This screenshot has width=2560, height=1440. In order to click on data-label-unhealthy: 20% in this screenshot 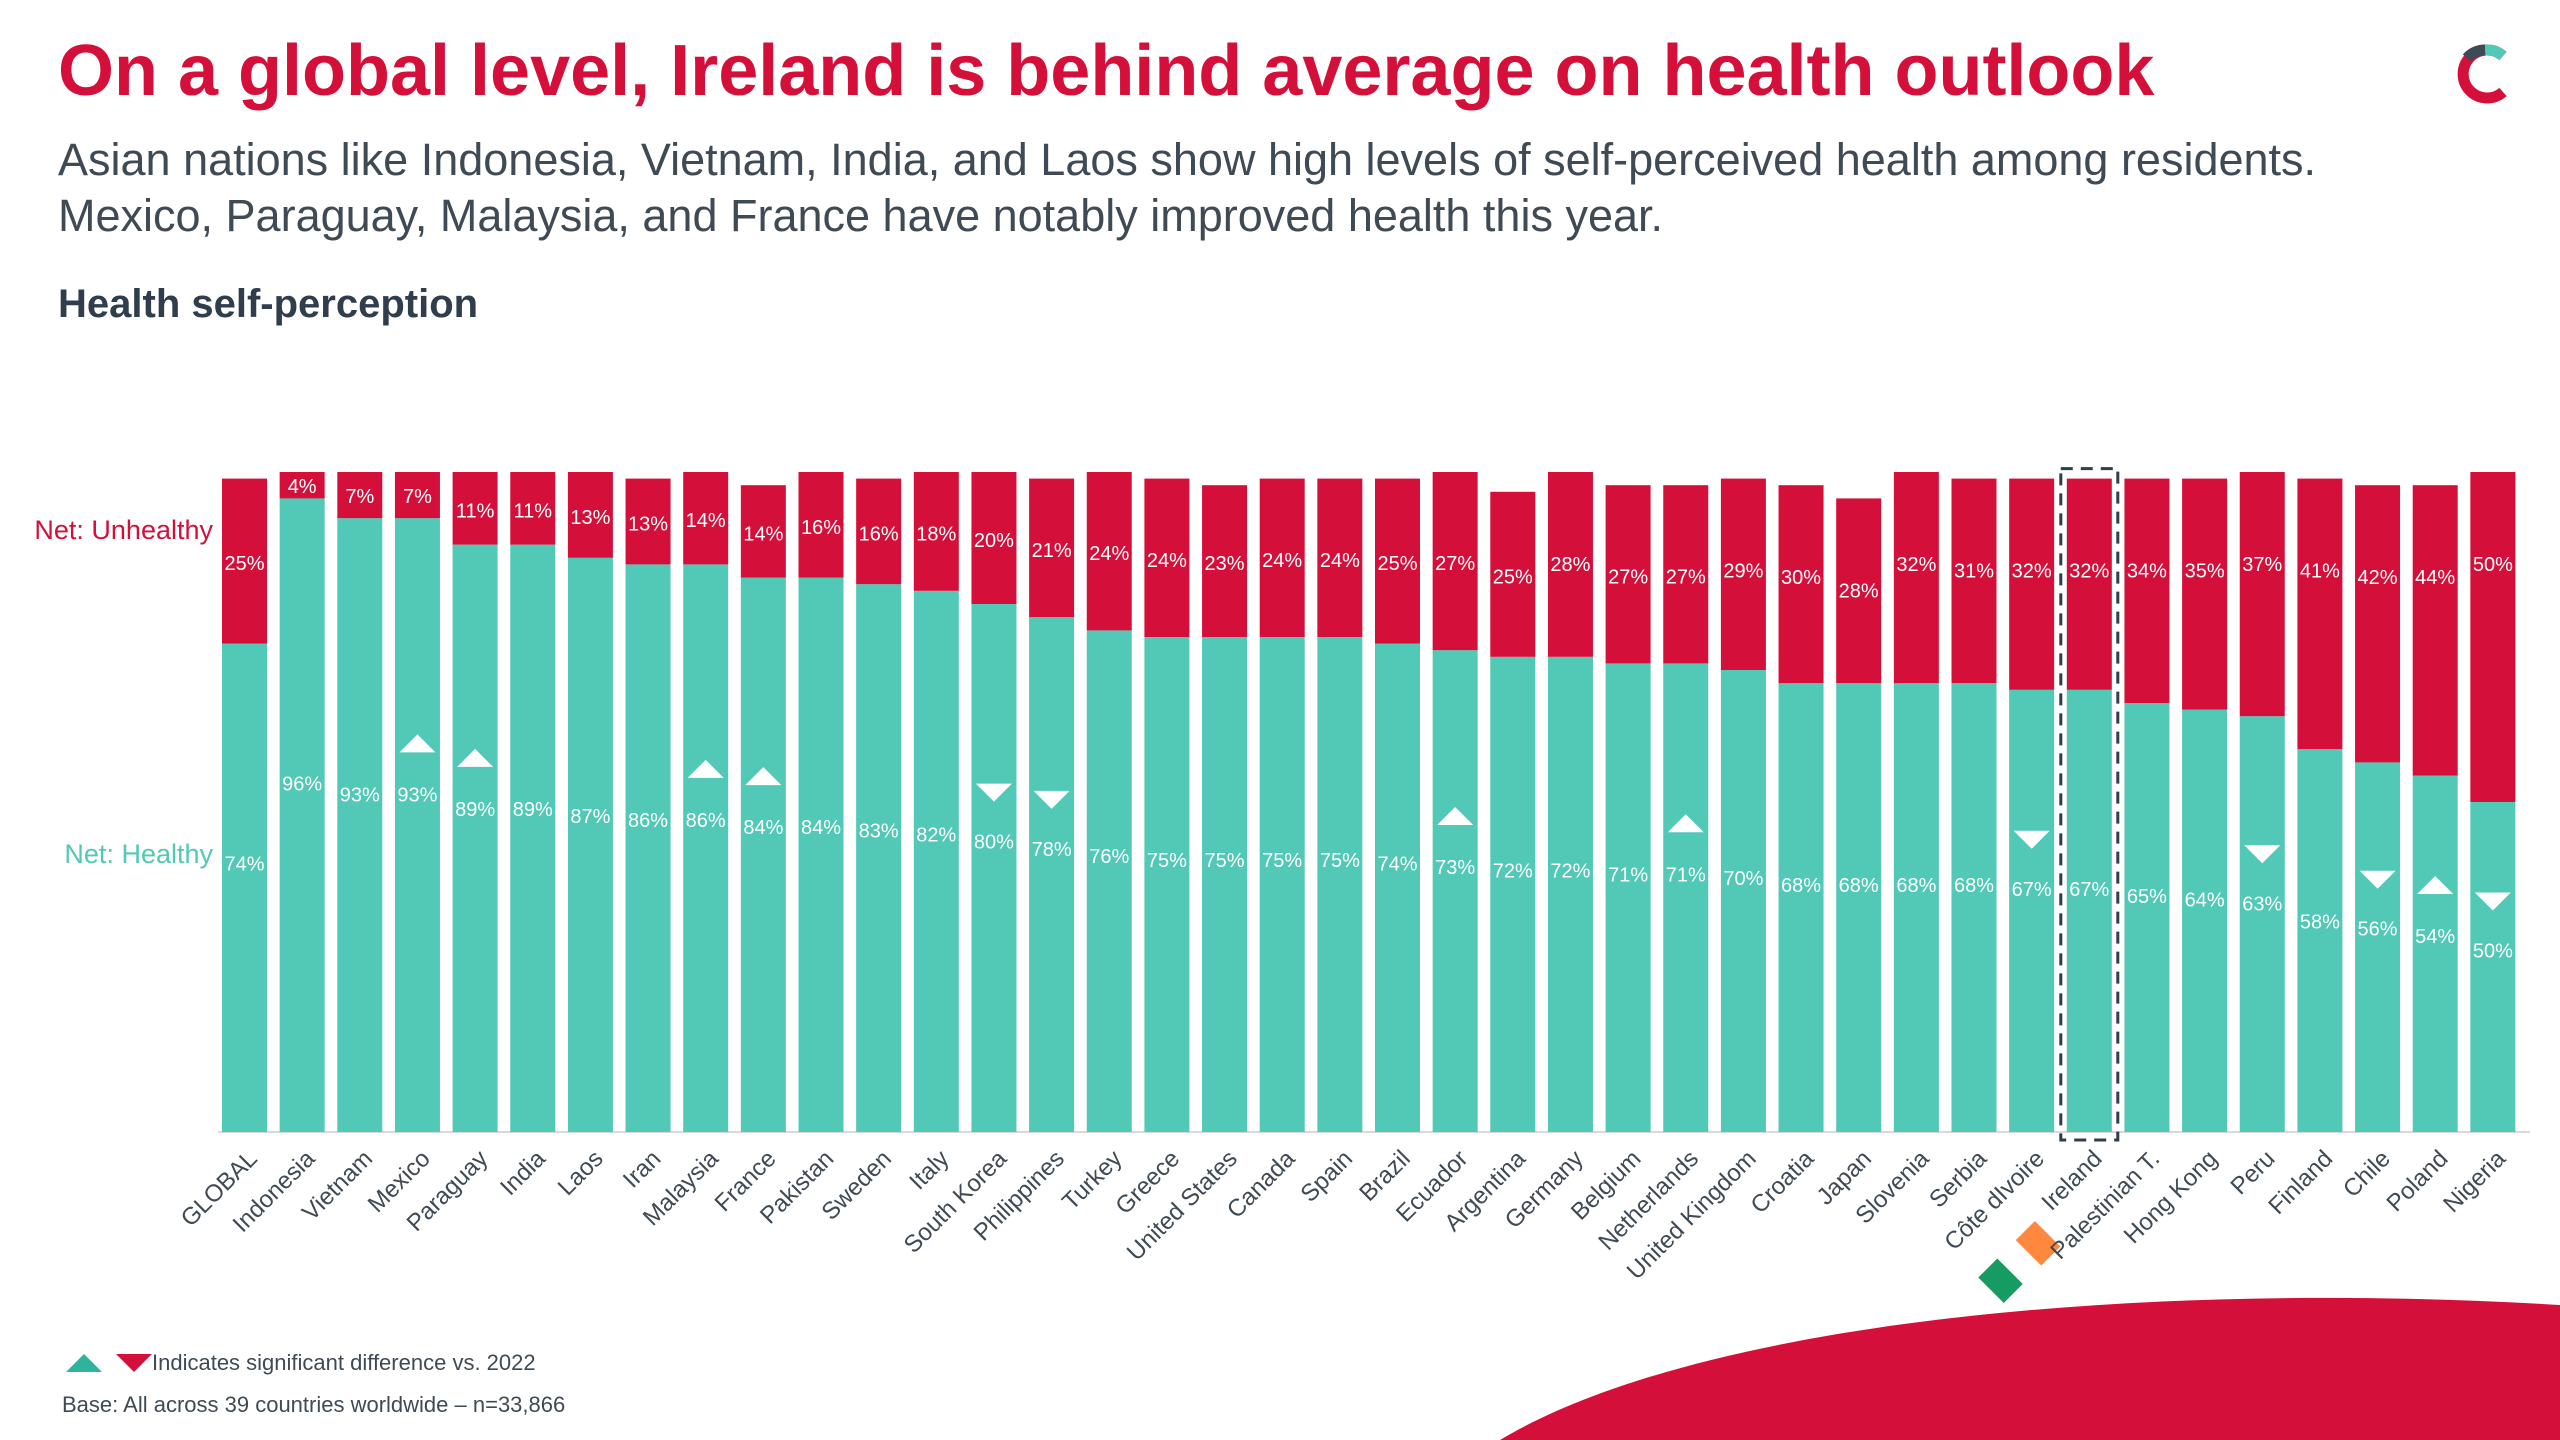, I will do `click(994, 541)`.